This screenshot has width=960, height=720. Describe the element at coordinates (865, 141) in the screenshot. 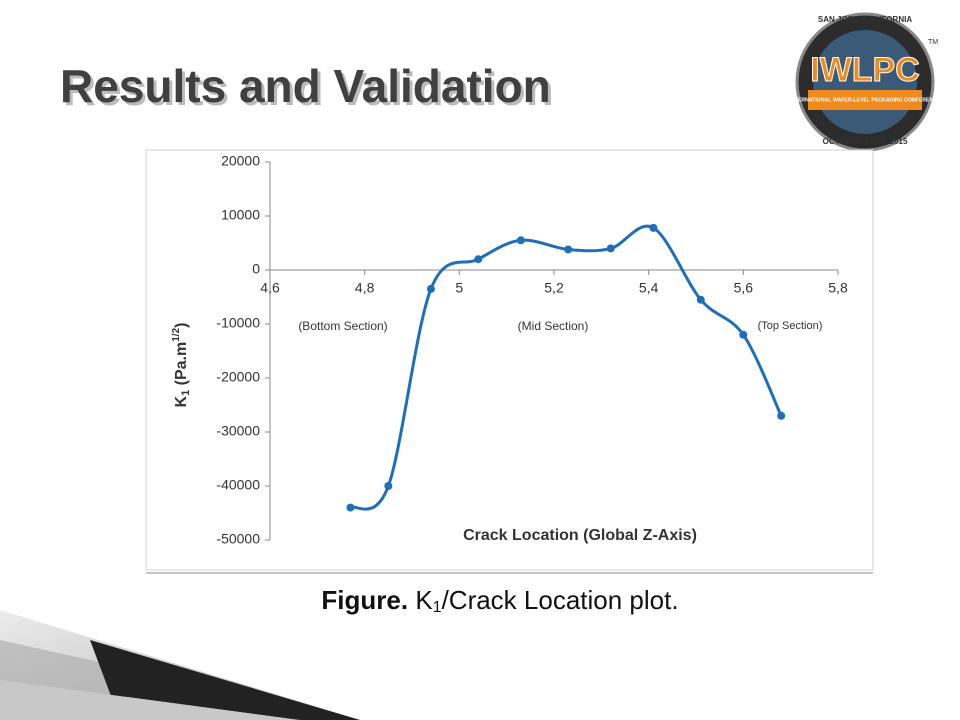

I see `logo-bottom: OCTOBER 13-15, 2015` at that location.